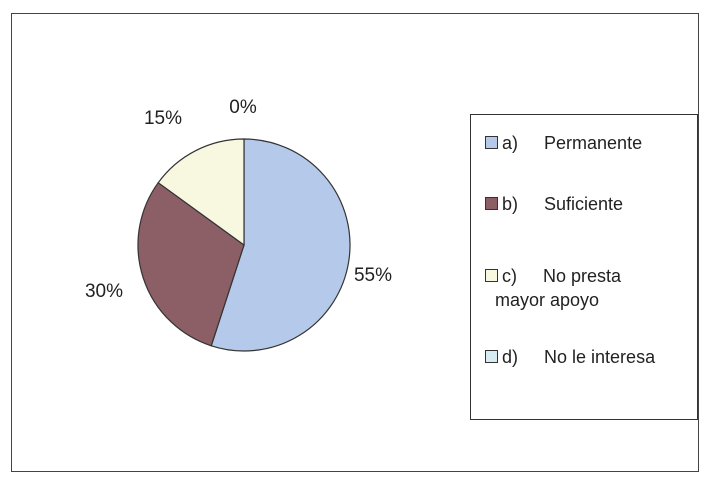 This screenshot has height=482, width=706. I want to click on legend-key-b: b), so click(510, 204).